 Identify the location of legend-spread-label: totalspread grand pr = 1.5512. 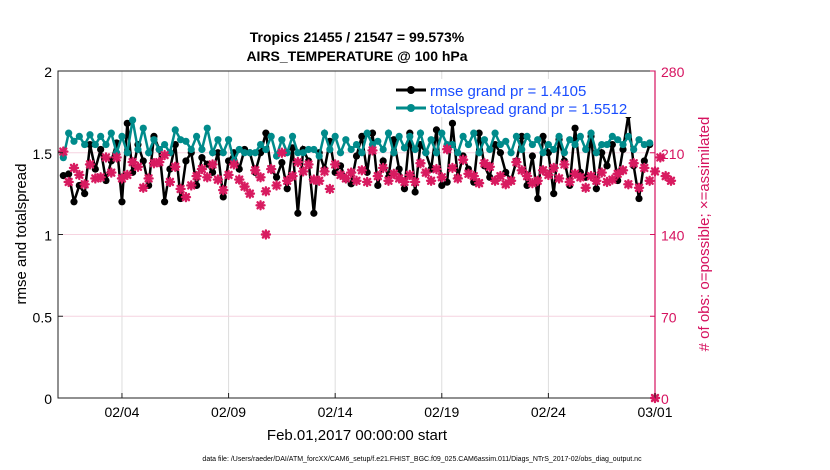
(528, 109).